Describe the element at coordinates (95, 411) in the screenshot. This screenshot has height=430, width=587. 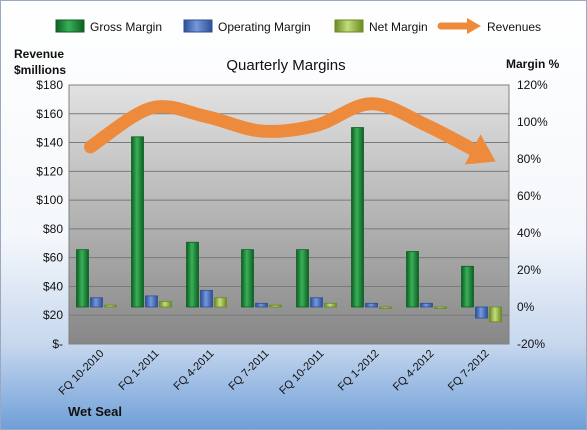
I see `company-label: Wet Seal` at that location.